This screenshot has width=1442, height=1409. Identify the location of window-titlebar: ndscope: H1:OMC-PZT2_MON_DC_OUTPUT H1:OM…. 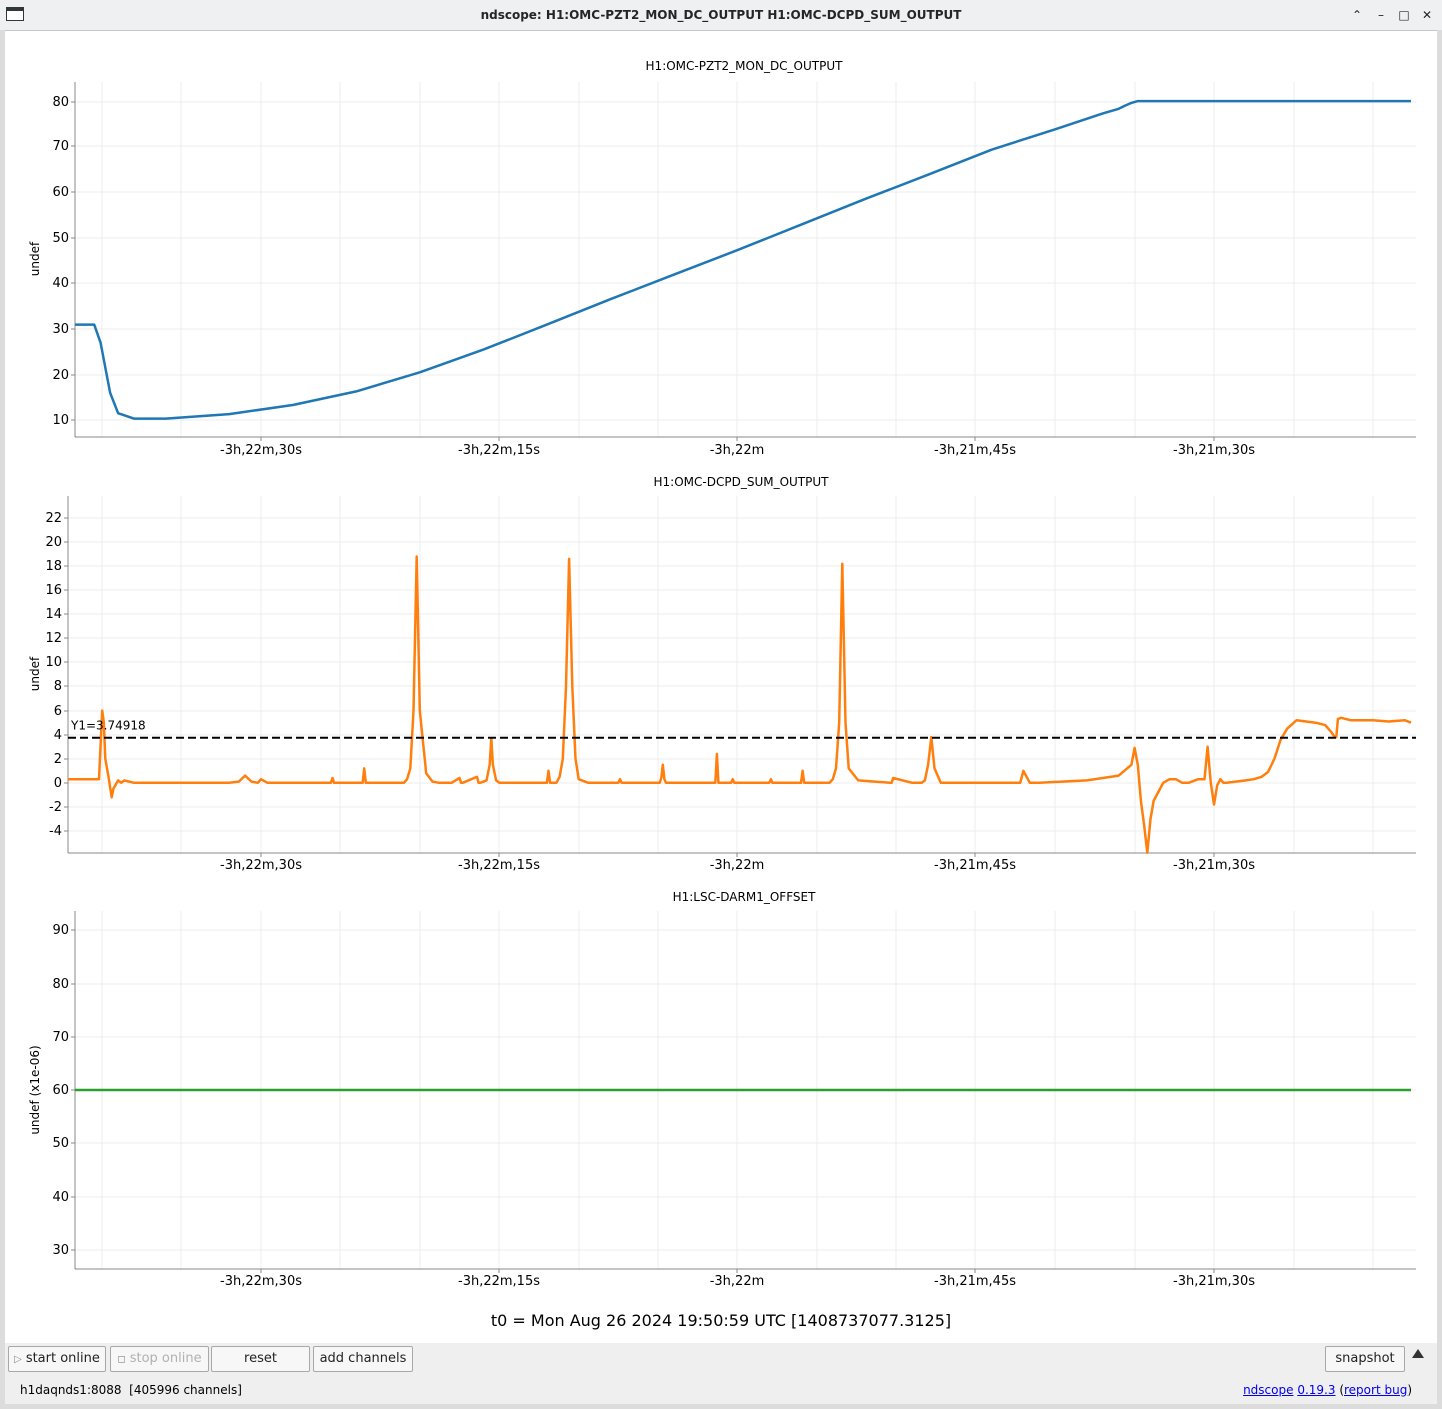
(721, 15).